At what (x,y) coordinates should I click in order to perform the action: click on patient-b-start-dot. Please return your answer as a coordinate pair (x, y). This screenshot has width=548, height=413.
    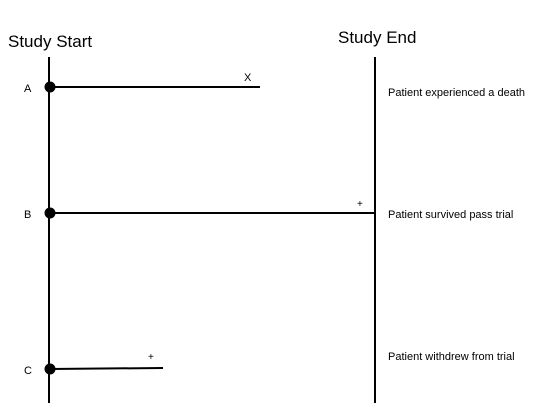
    Looking at the image, I should click on (50, 213).